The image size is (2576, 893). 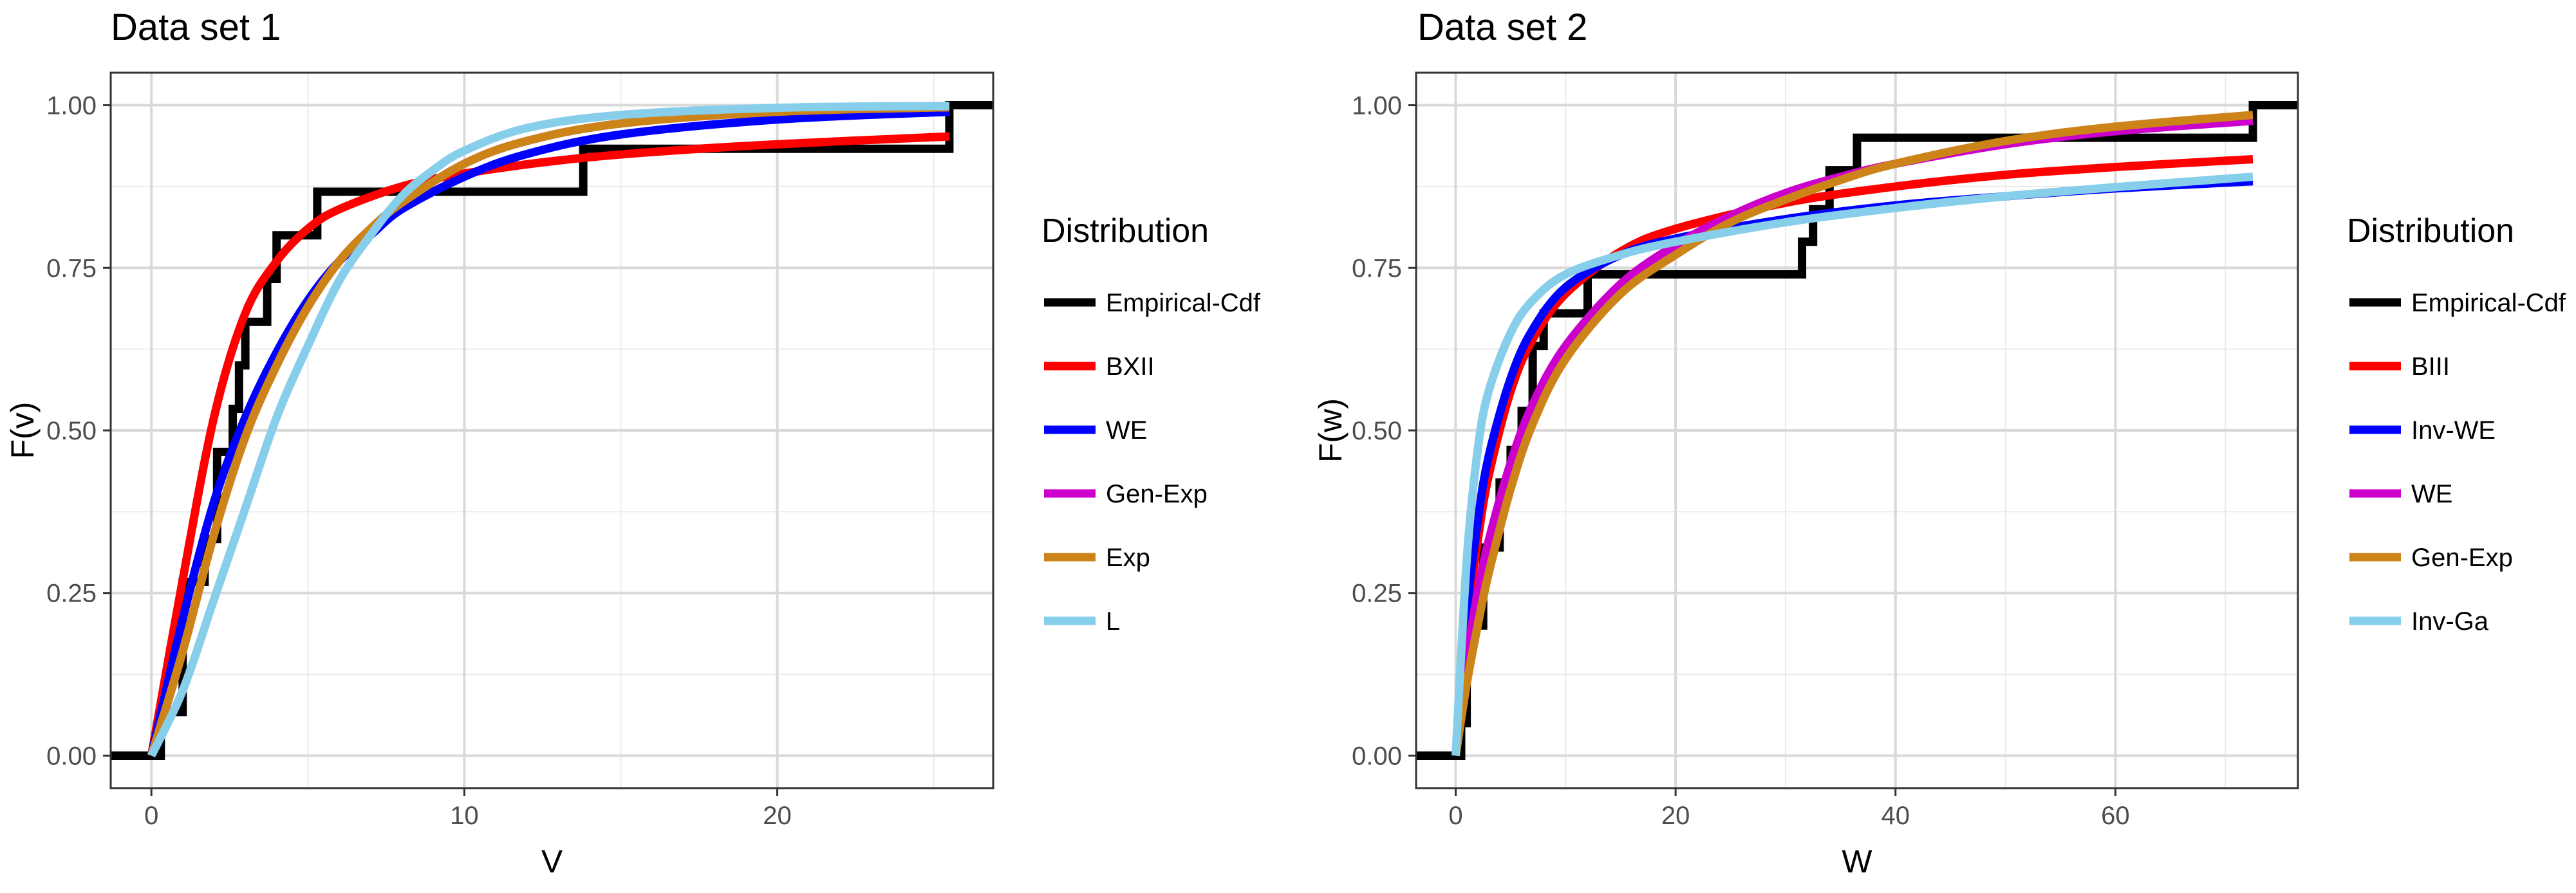 What do you see at coordinates (464, 816) in the screenshot?
I see `x-tick-label: 10` at bounding box center [464, 816].